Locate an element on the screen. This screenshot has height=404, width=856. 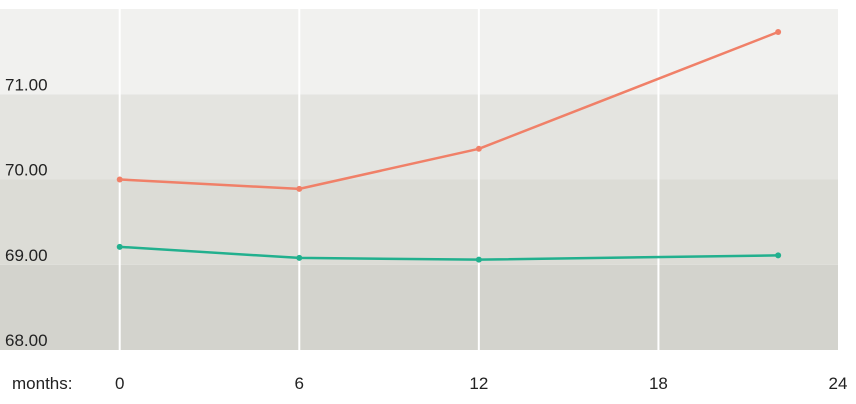
y-tick-label: 71.00 is located at coordinates (26, 84).